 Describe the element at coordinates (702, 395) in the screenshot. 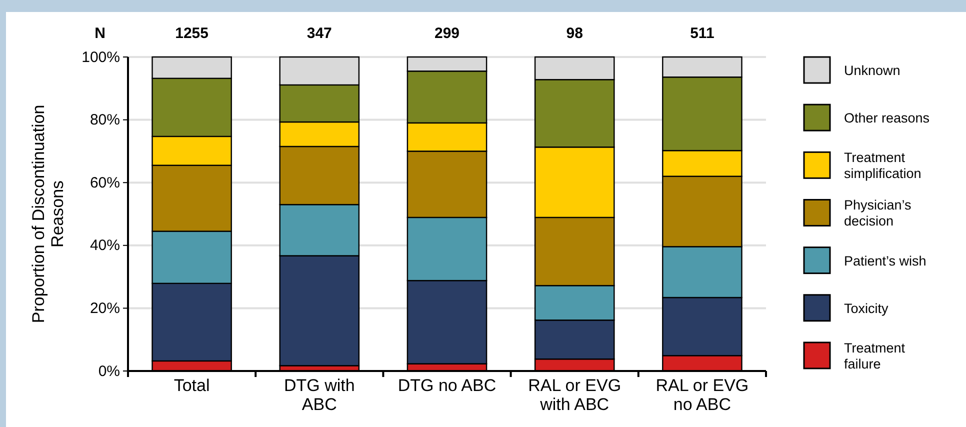

I see `x-tick-label: RAL or EVG no ABC` at that location.